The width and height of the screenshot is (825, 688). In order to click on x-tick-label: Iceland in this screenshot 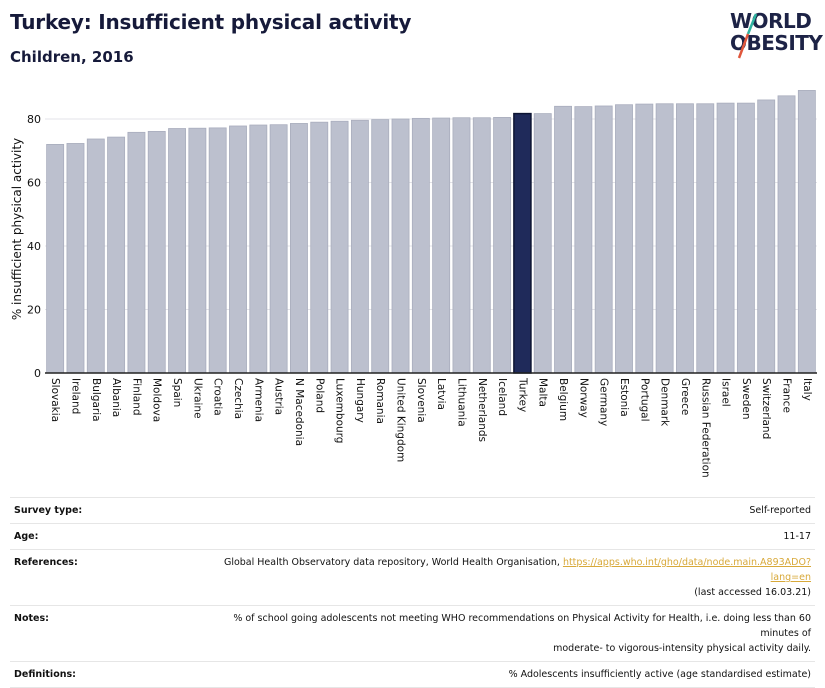, I will do `click(502, 397)`.